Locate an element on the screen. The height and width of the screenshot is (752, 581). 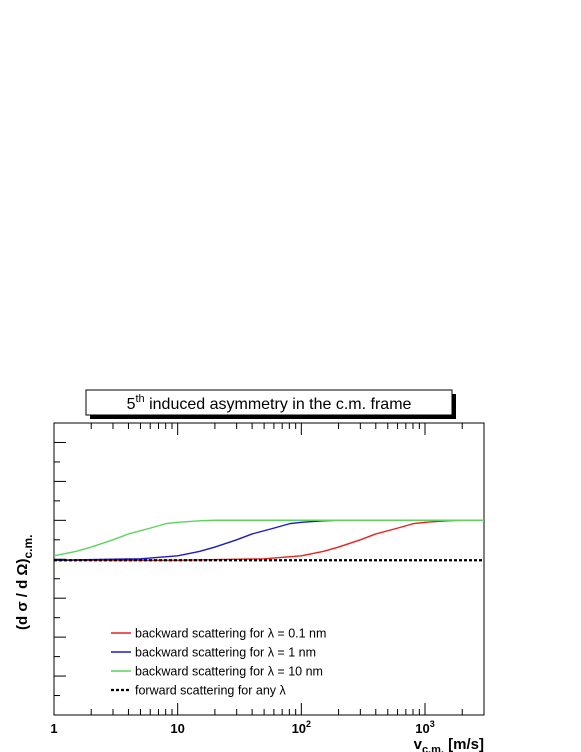
series-layer is located at coordinates (268, 540).